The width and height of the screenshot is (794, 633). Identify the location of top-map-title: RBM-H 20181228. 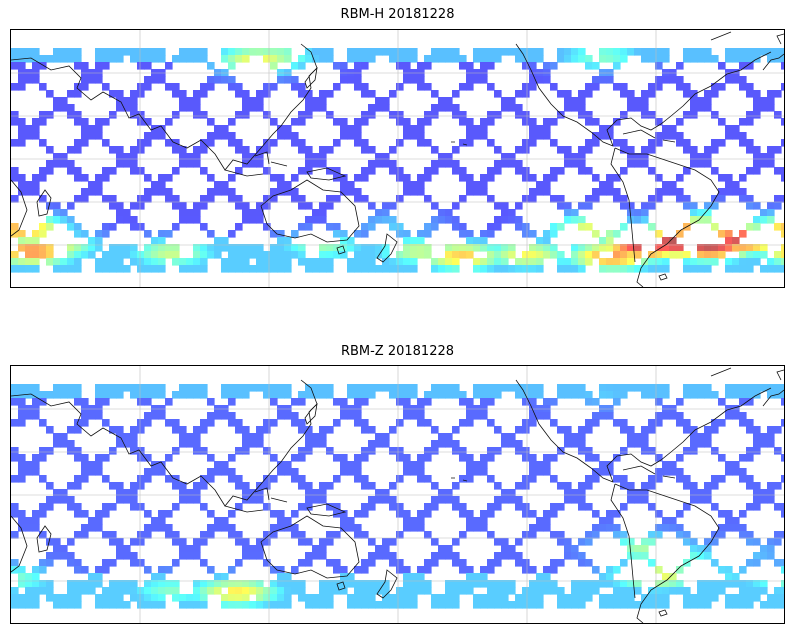
(397, 14).